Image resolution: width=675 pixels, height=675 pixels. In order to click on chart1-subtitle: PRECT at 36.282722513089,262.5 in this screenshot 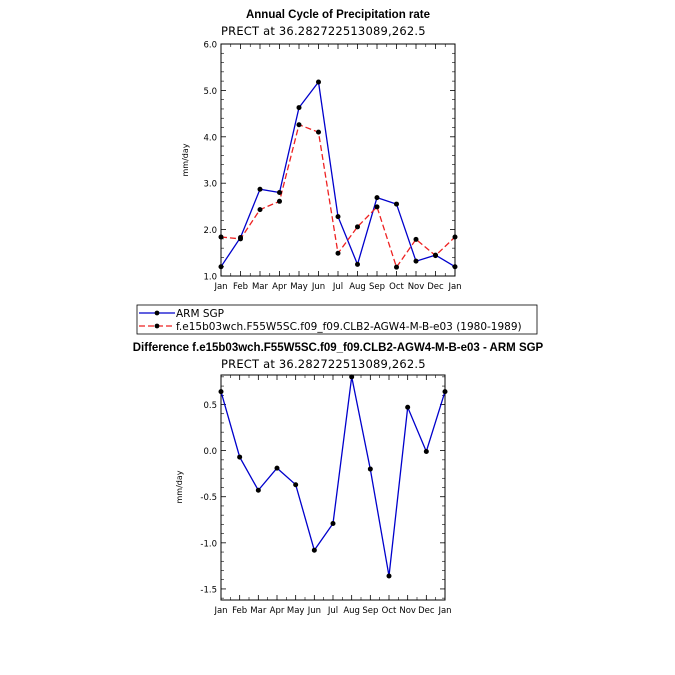, I will do `click(323, 31)`.